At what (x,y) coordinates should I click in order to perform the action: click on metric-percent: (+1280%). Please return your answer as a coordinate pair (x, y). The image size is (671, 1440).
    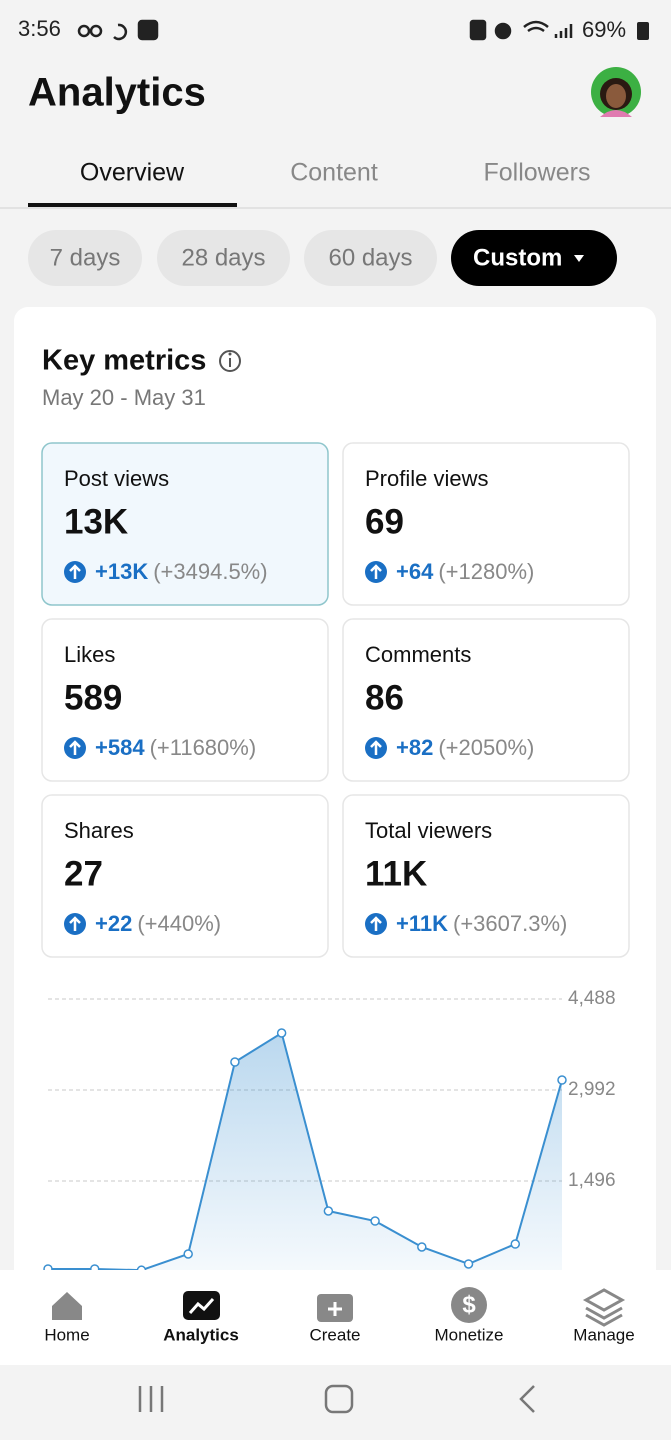
    Looking at the image, I should click on (486, 571).